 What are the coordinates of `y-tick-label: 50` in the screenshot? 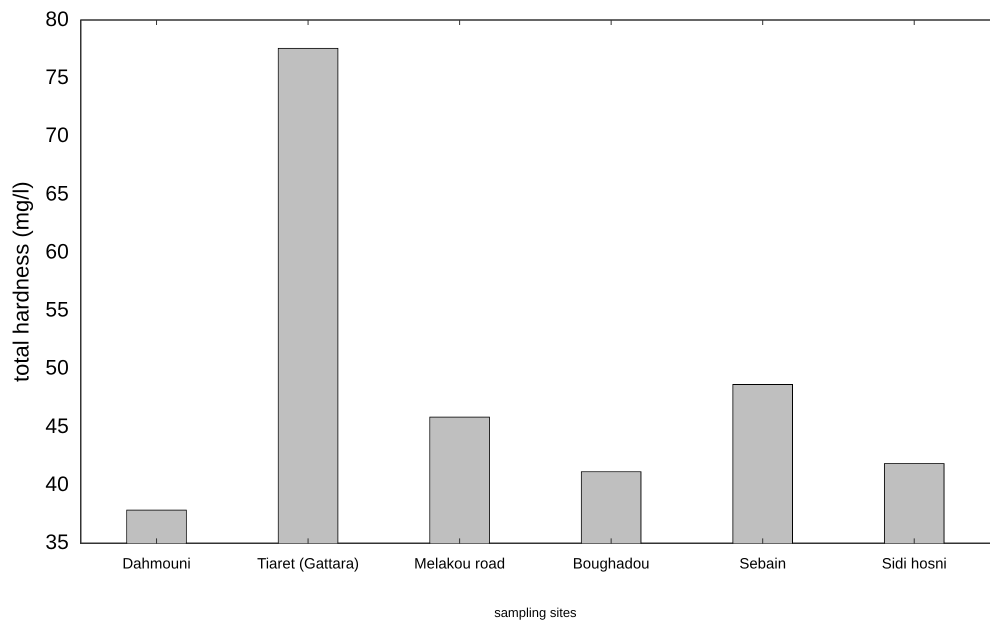 It's located at (57, 368).